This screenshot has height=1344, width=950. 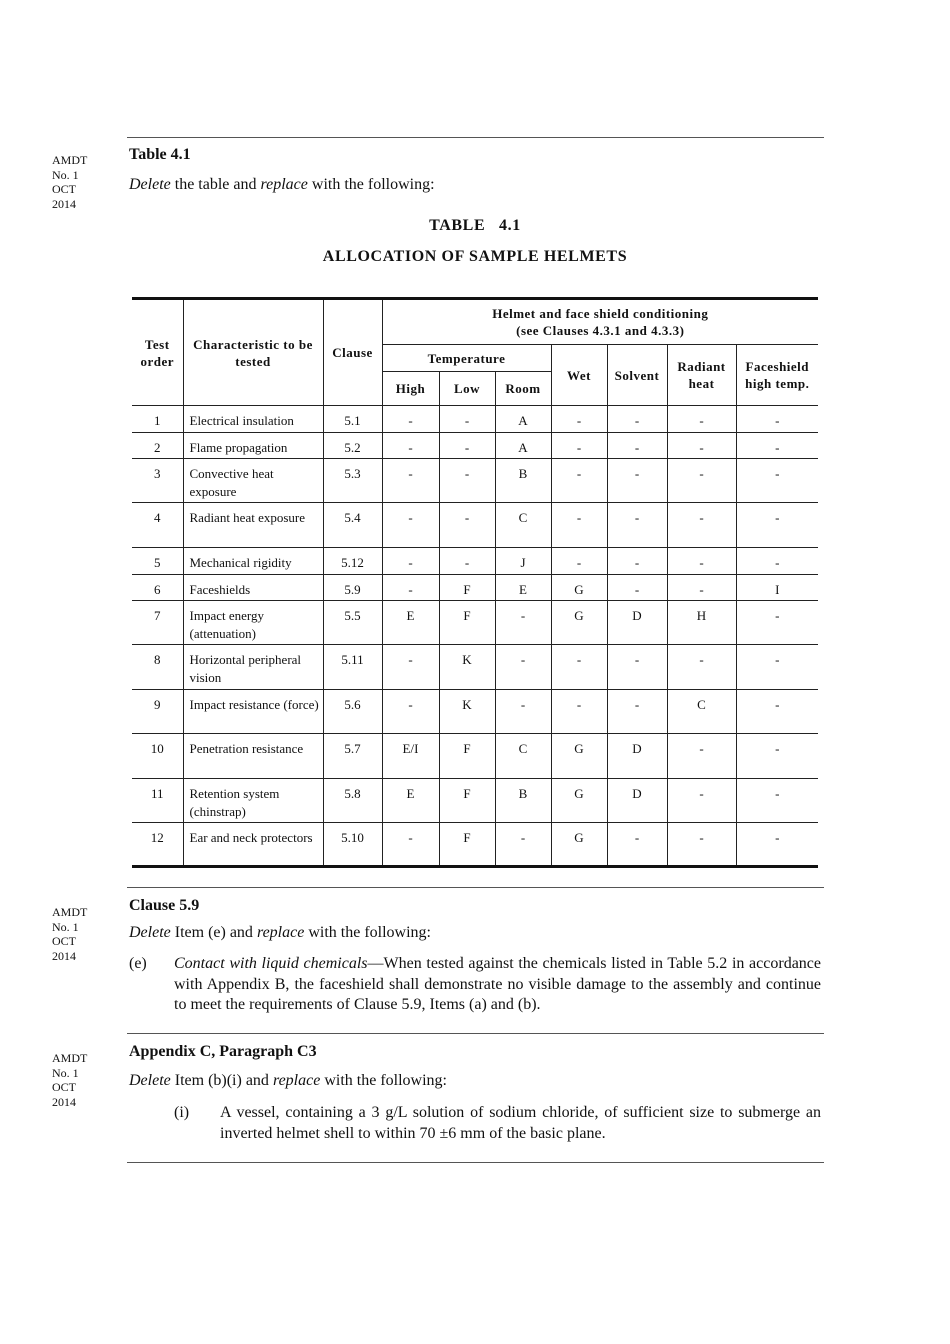 I want to click on replace-word: replace, so click(x=280, y=932).